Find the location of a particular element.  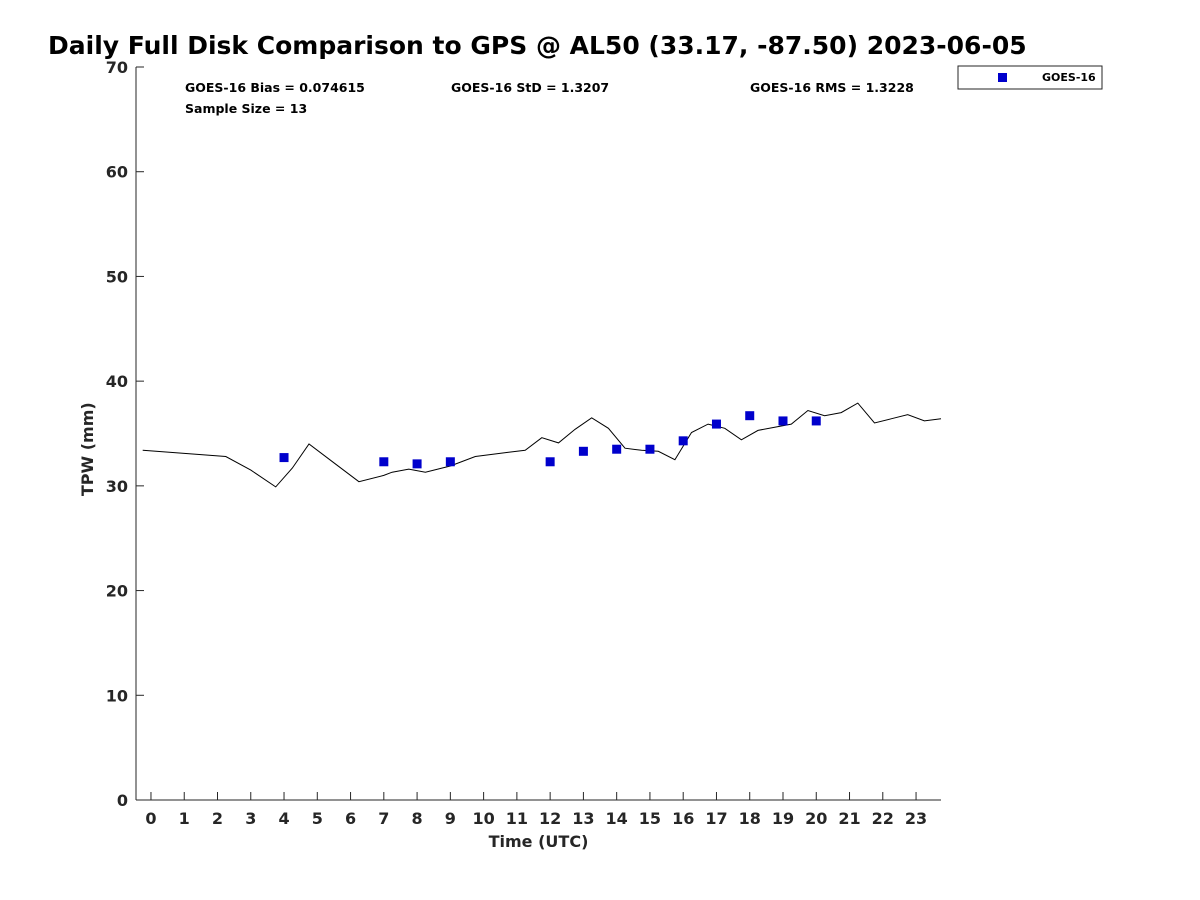

x-tick-label: 17 is located at coordinates (716, 818).